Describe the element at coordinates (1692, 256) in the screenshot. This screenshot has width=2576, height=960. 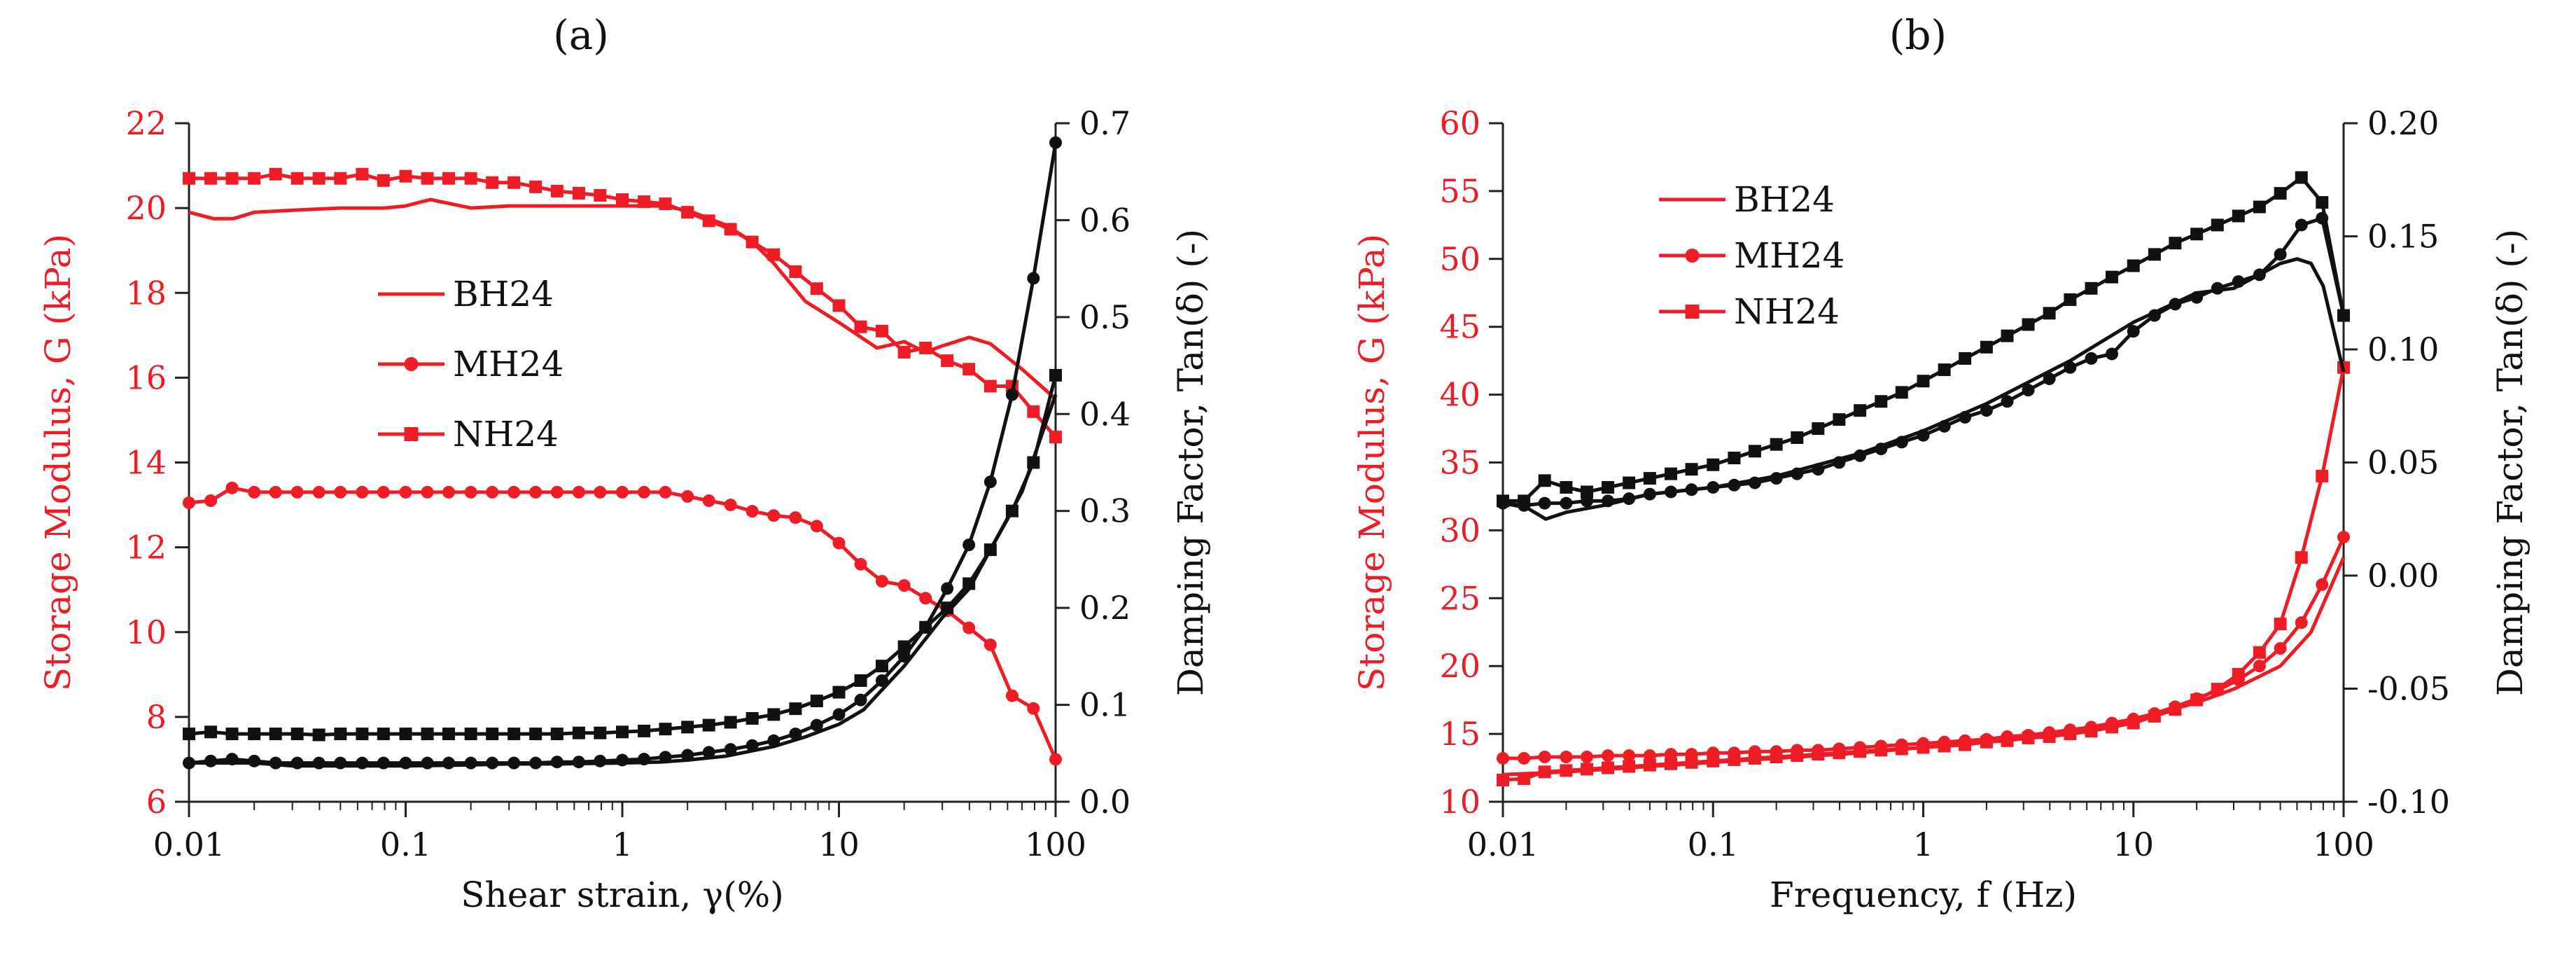
I see `legend-marker` at that location.